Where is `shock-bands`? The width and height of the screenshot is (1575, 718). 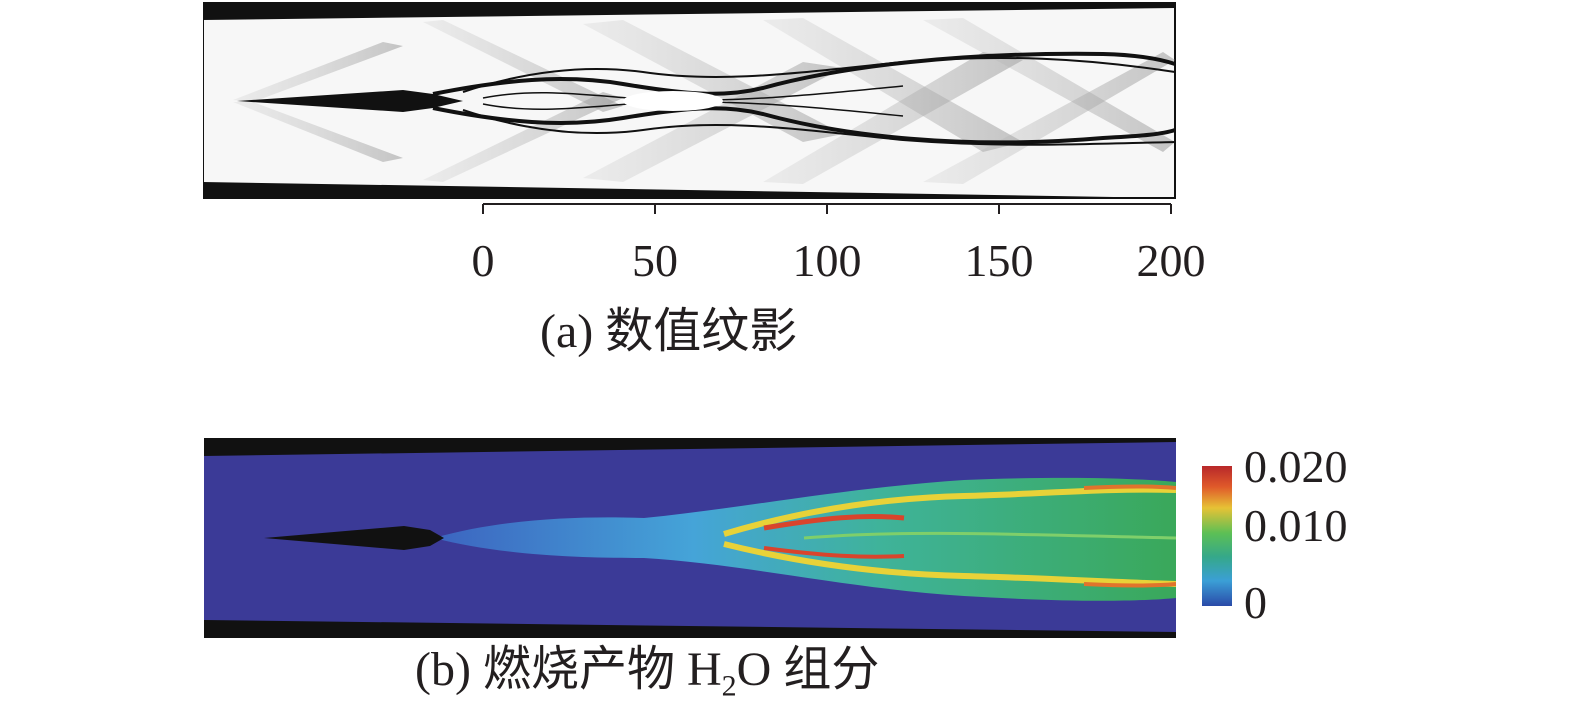
shock-bands is located at coordinates (704, 101).